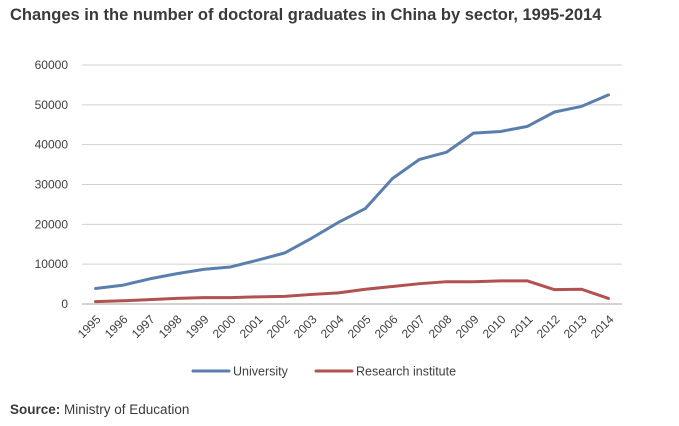  I want to click on x-tick-label: 1995, so click(89, 326).